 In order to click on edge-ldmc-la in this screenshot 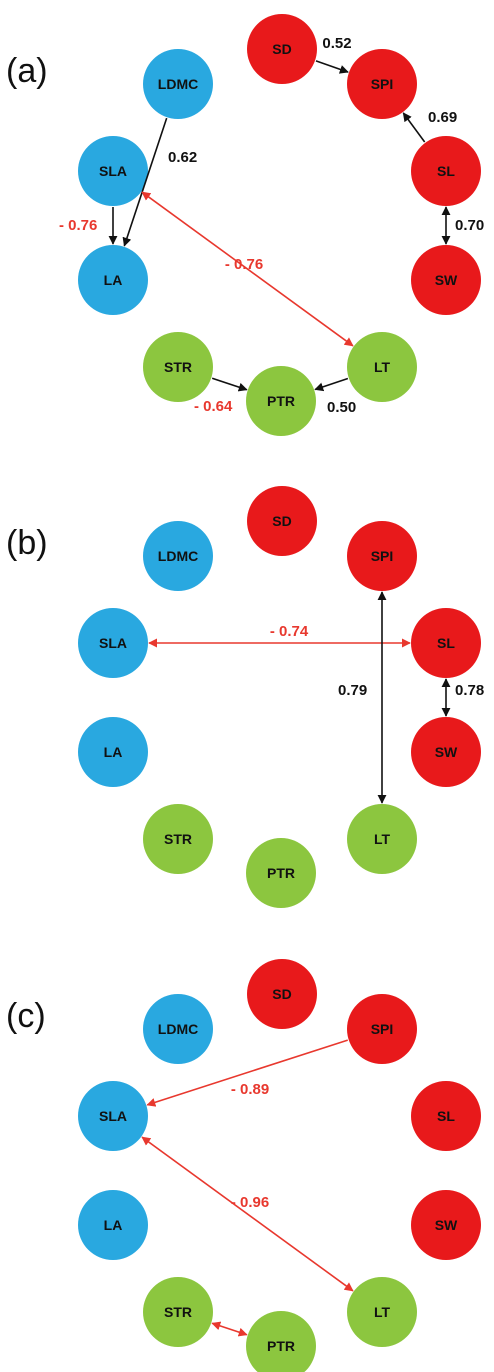, I will do `click(145, 182)`.